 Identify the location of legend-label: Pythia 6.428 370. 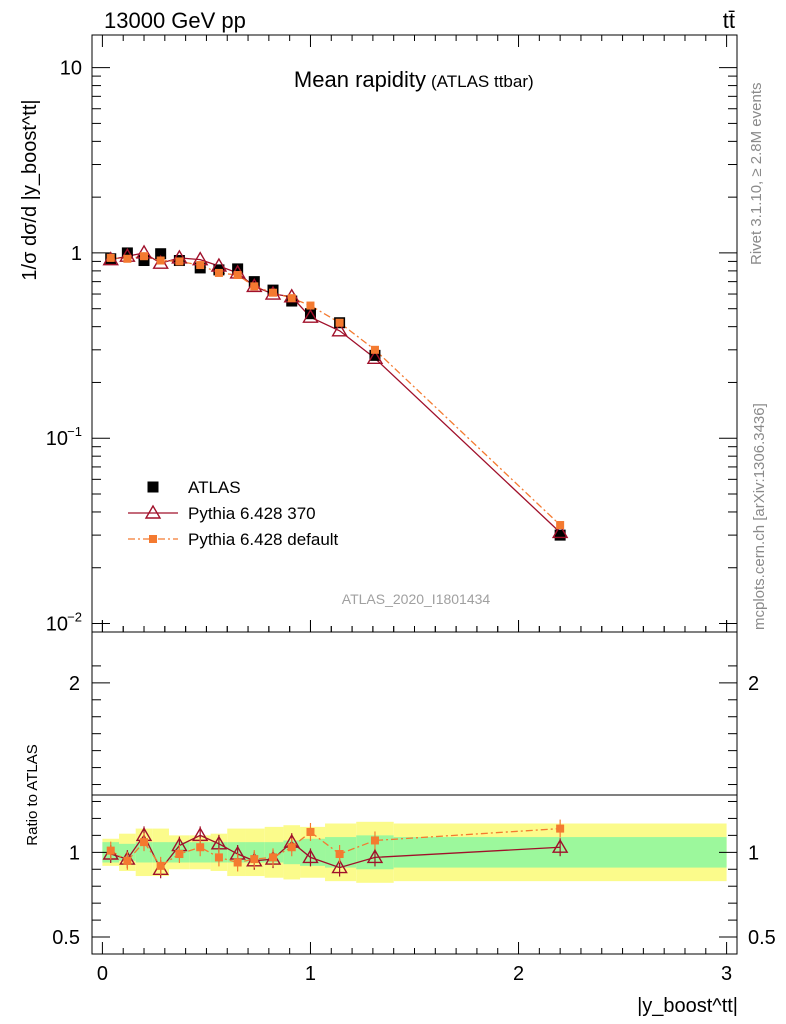
(252, 513).